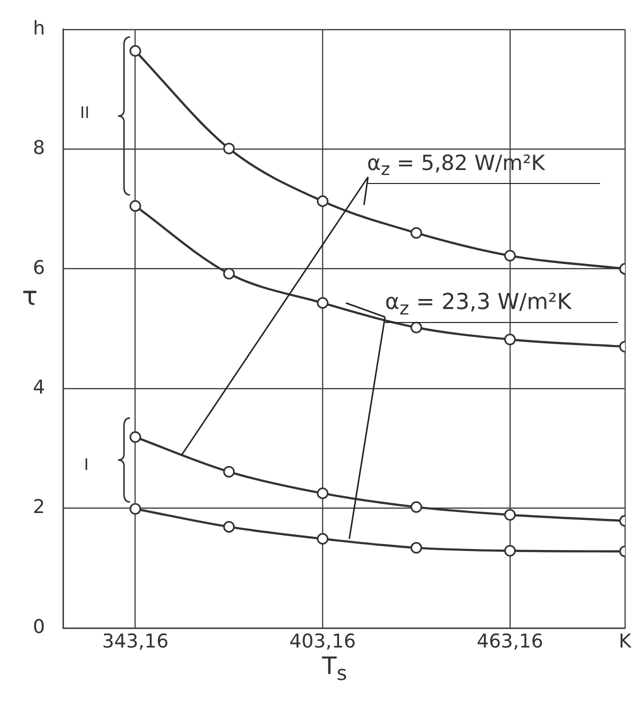  What do you see at coordinates (38, 627) in the screenshot?
I see `y-tick-label: 0` at bounding box center [38, 627].